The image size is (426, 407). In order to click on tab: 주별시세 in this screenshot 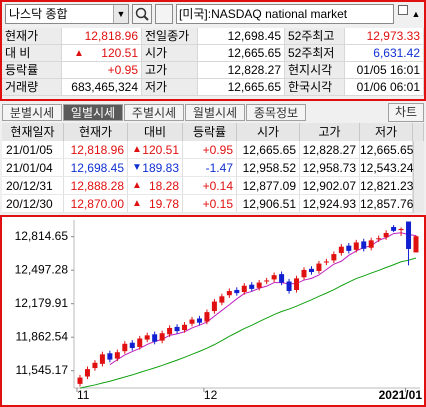, I will do `click(154, 112)`.